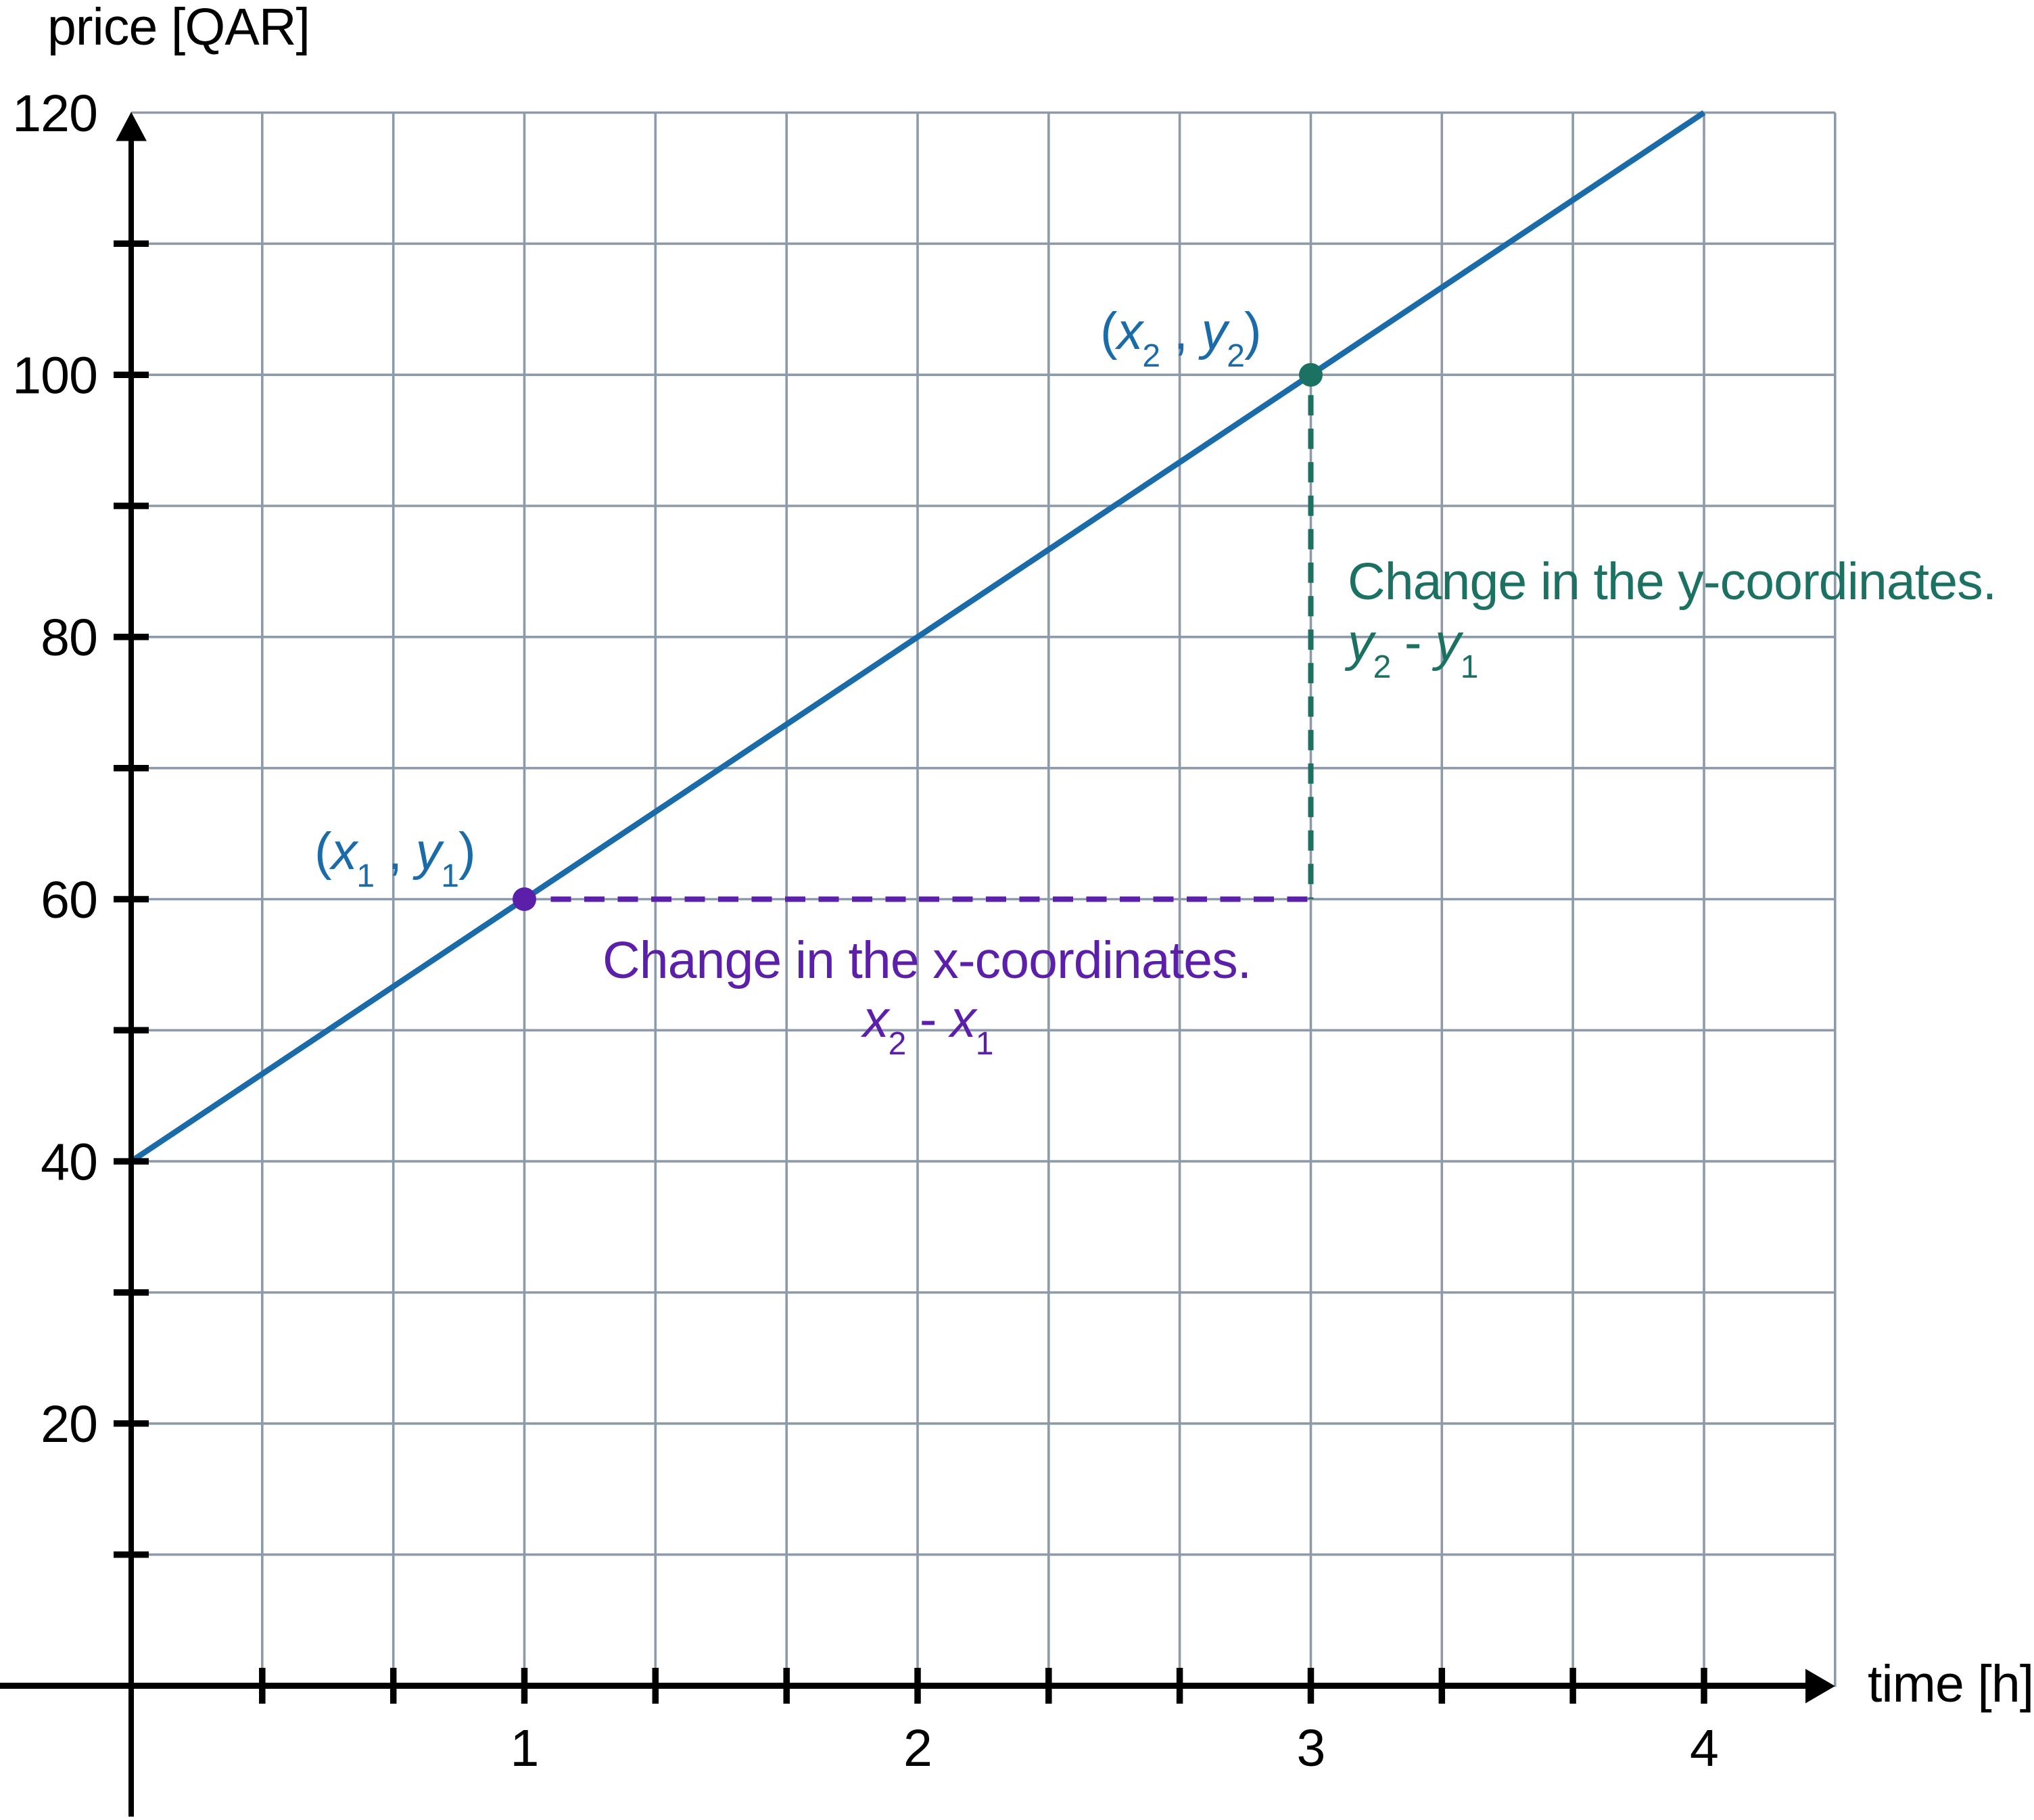  Describe the element at coordinates (1672, 582) in the screenshot. I see `svg-text: Change in the y-coordinates.` at that location.